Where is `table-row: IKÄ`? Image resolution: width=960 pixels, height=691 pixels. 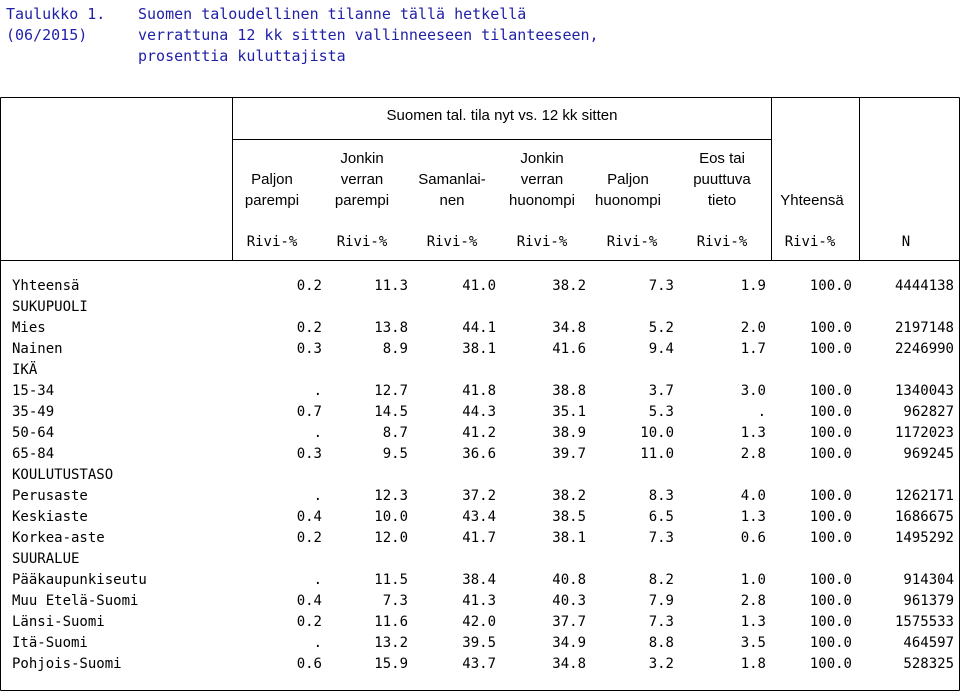 table-row: IKÄ is located at coordinates (480, 370).